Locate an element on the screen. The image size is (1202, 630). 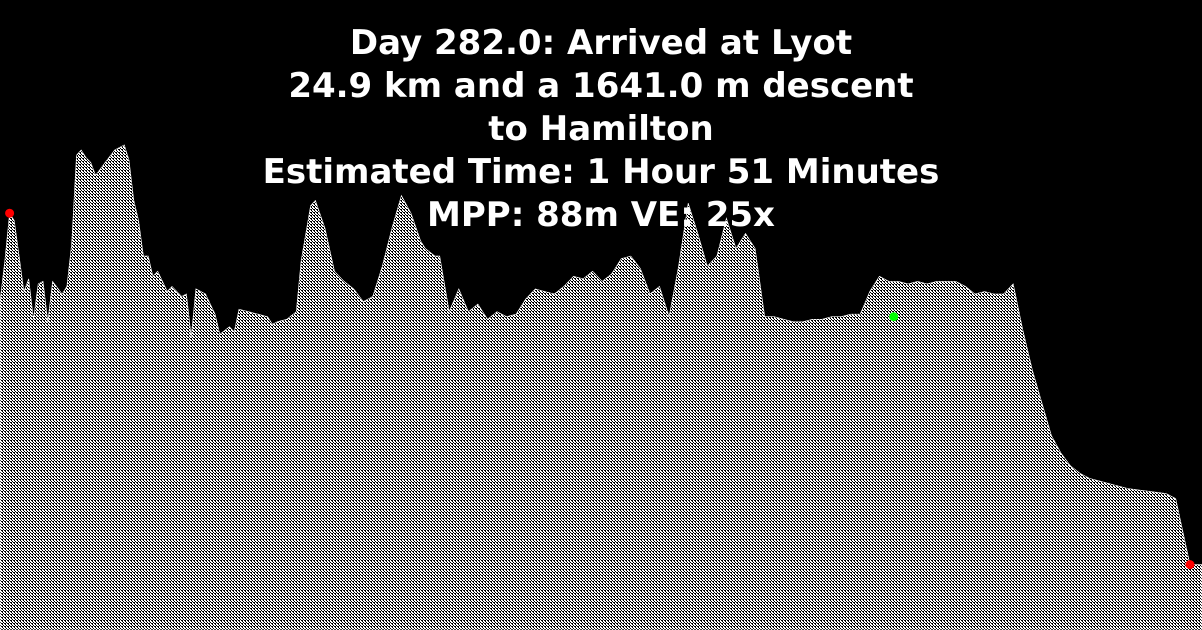
scale-info-line: MPP: 88m VE: 25x is located at coordinates (601, 215).